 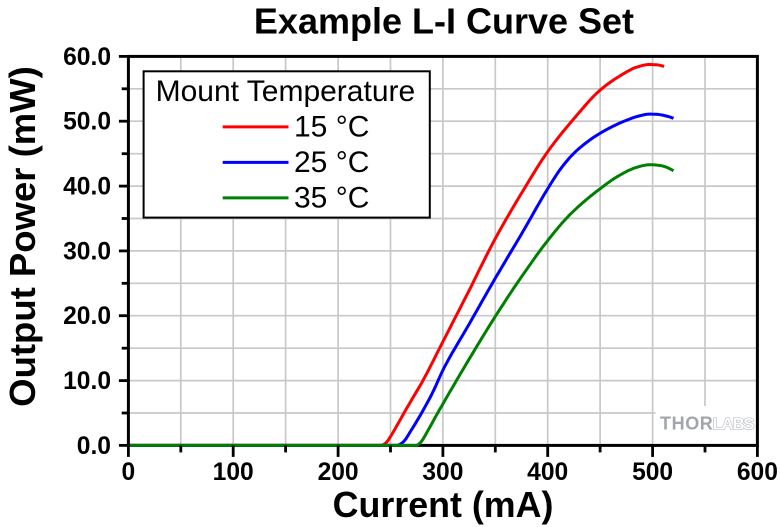 What do you see at coordinates (87, 187) in the screenshot?
I see `svg-text: 40.0` at bounding box center [87, 187].